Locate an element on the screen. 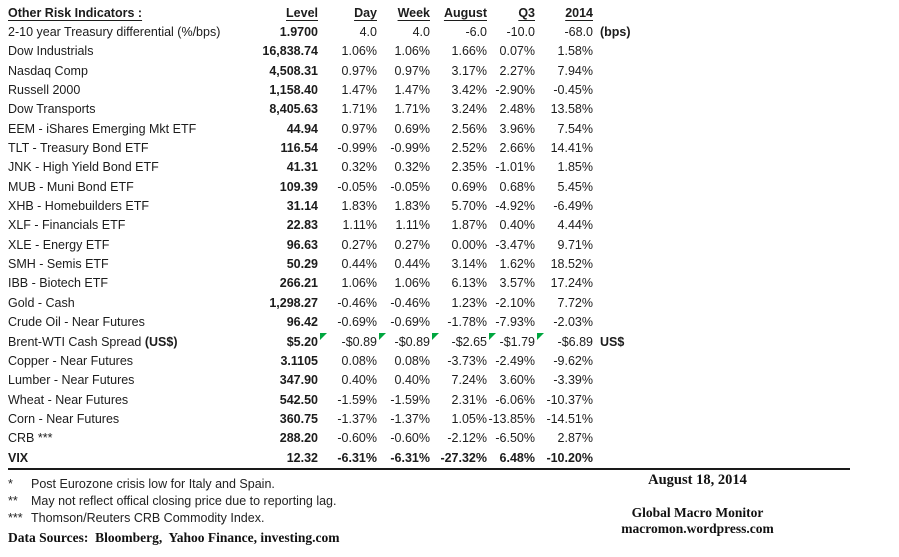 The width and height of the screenshot is (899, 557). row-label: Crude Oil - Near Futures is located at coordinates (76, 322).